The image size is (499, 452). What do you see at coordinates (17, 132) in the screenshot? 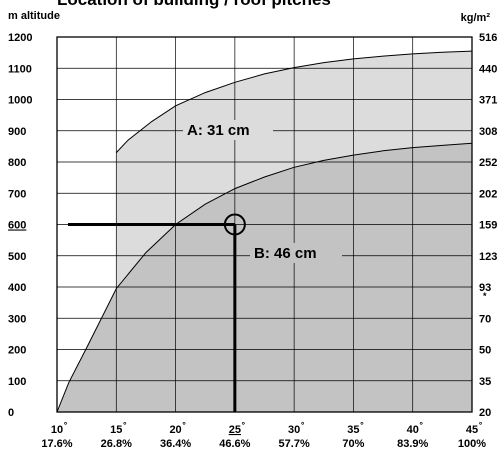
I see `y-tick-label-10: 900` at bounding box center [17, 132].